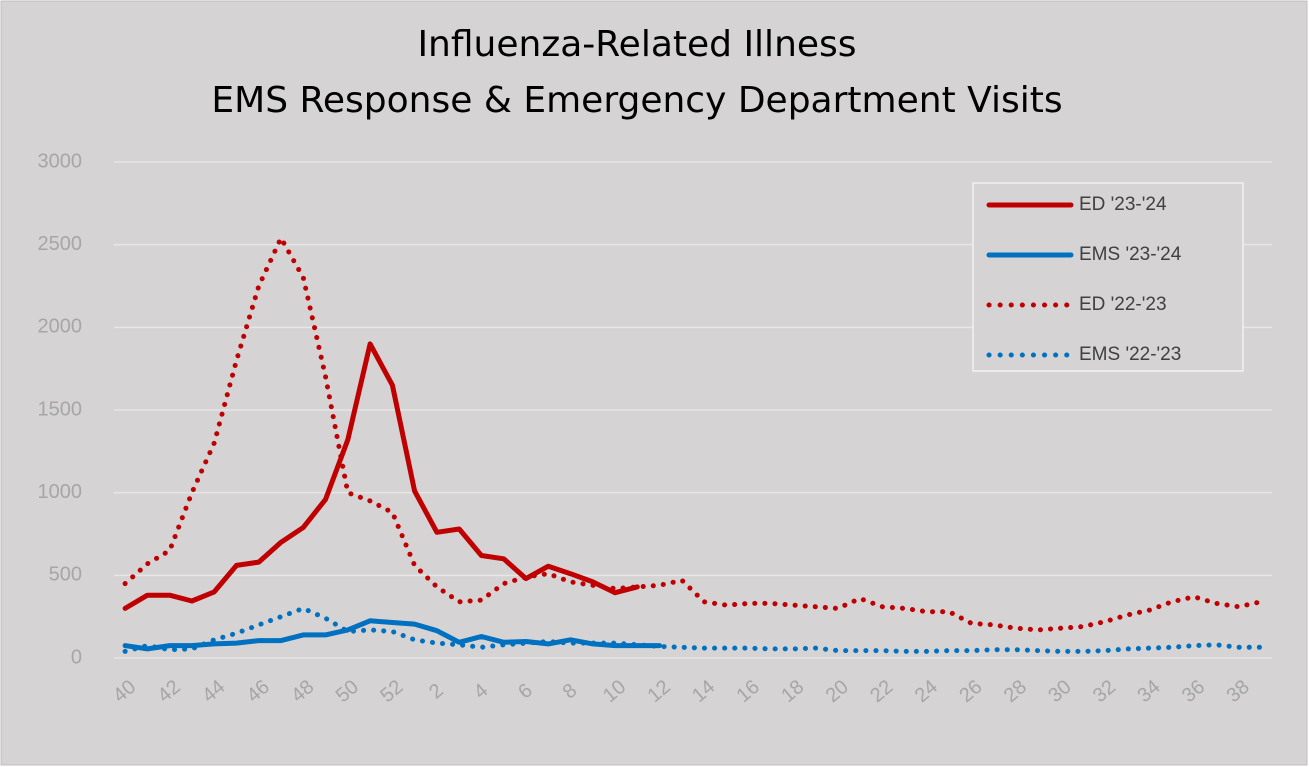  What do you see at coordinates (65, 575) in the screenshot?
I see `y-tick-label: 500` at bounding box center [65, 575].